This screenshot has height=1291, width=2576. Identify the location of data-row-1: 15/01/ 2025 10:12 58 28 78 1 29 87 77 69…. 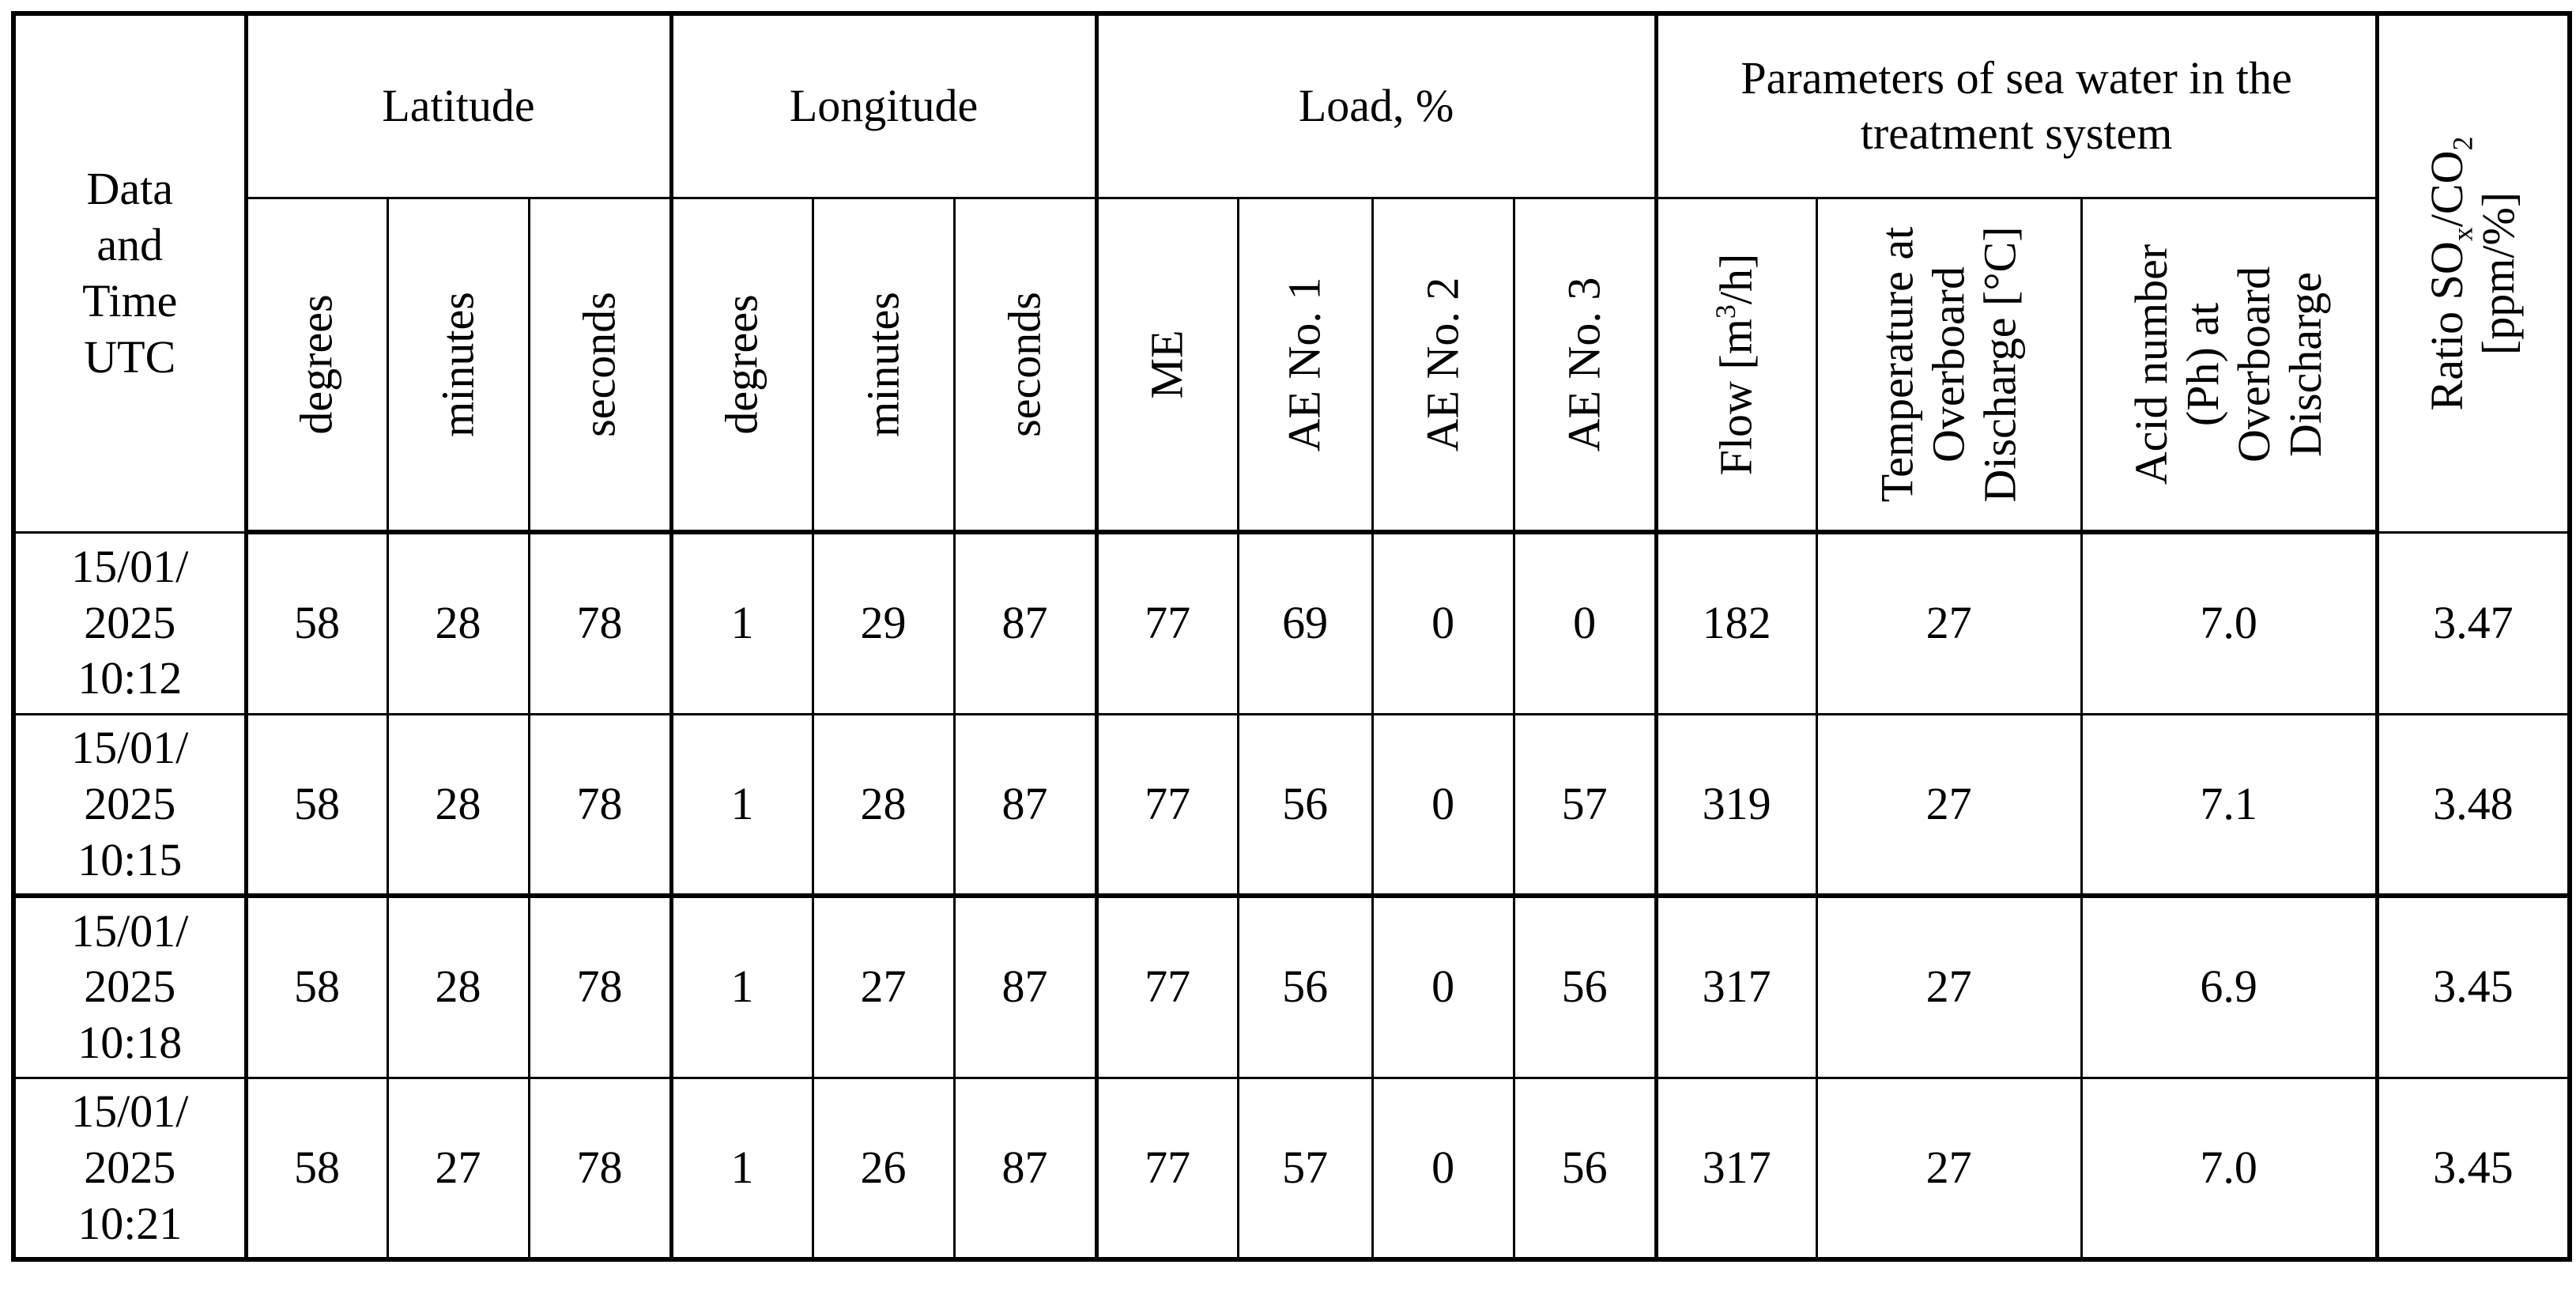
(1291, 622).